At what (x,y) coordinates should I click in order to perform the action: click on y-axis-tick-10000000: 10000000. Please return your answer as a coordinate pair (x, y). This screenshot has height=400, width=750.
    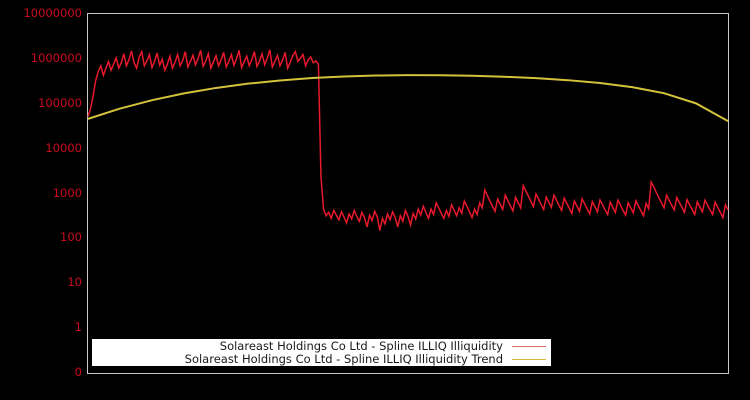
    Looking at the image, I should click on (52, 13).